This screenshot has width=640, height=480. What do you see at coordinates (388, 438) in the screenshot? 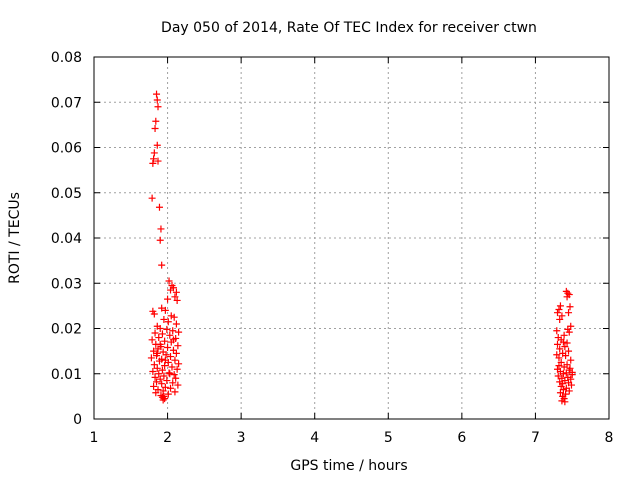
I see `x-tick-label: 5` at bounding box center [388, 438].